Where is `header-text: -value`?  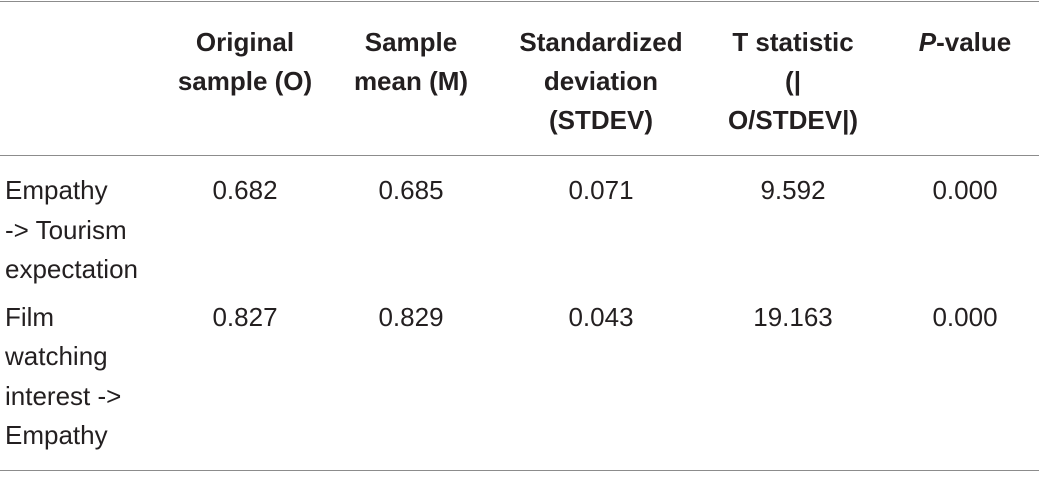 header-text: -value is located at coordinates (974, 42).